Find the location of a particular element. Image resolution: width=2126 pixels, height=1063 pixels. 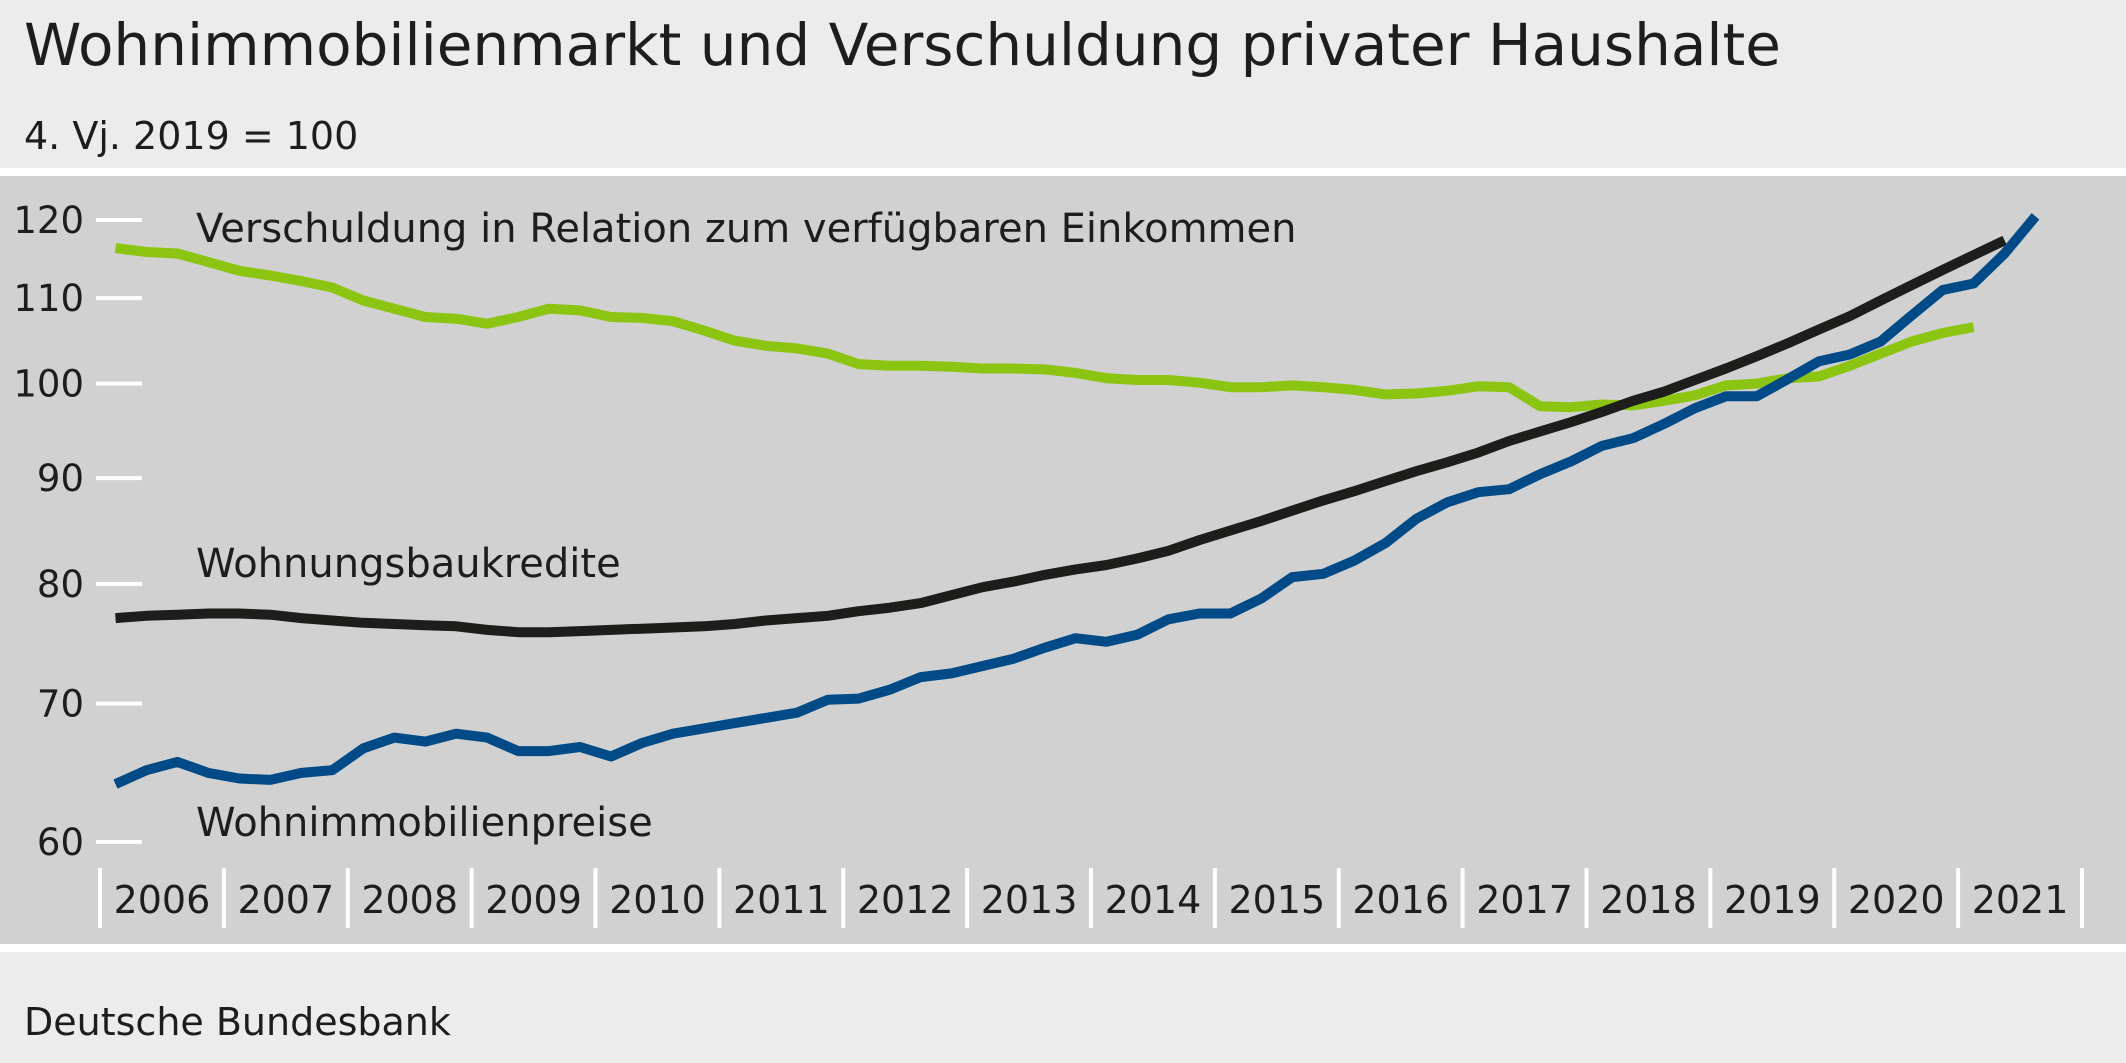

x-tick-label-2008: 2008 is located at coordinates (409, 900).